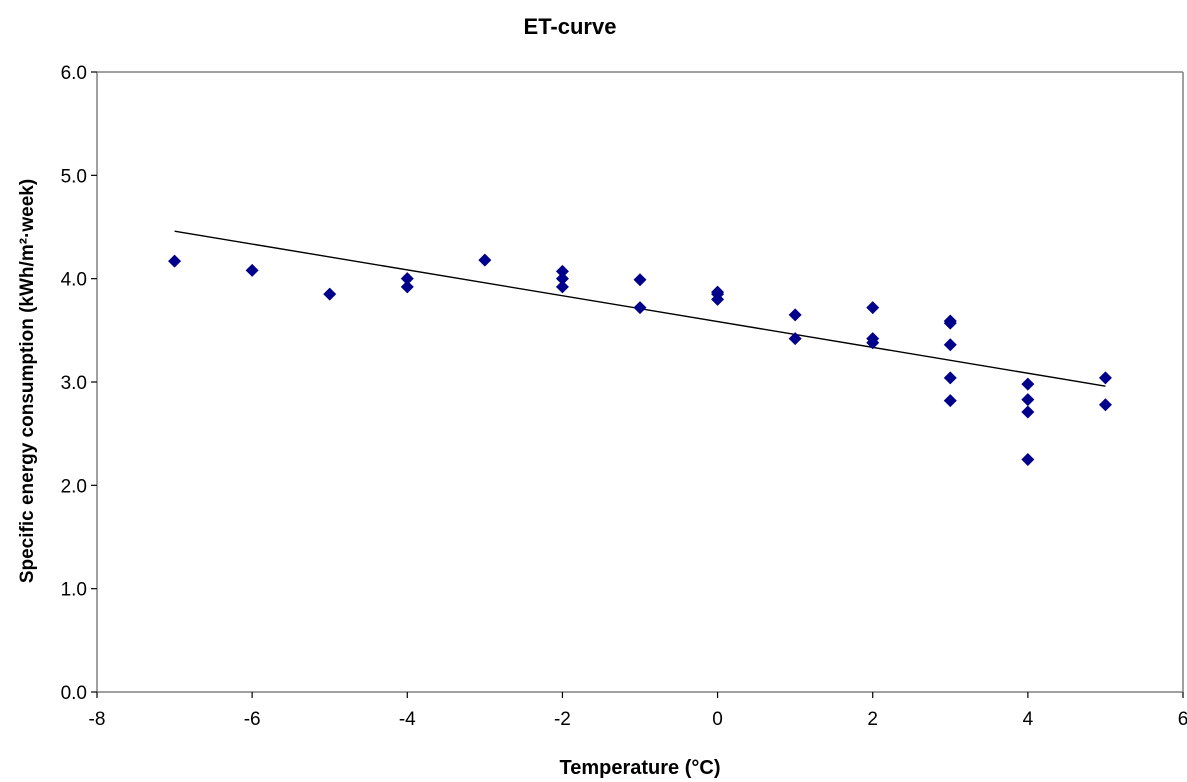  What do you see at coordinates (74, 486) in the screenshot?
I see `y-tick-label: 2.0` at bounding box center [74, 486].